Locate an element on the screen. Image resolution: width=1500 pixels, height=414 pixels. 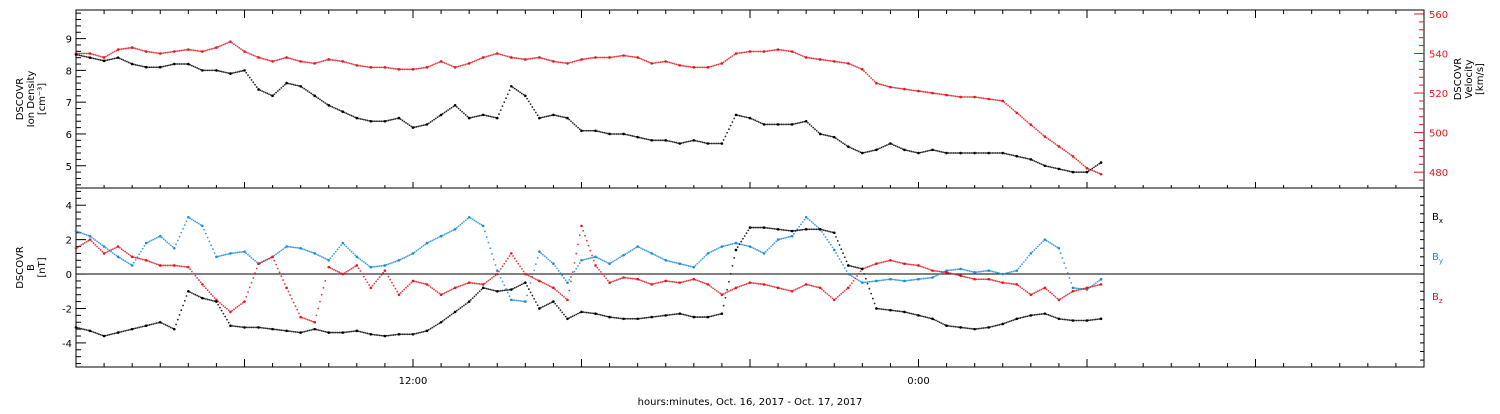
density-ylabel-line: Ion Density is located at coordinates (31, 99).